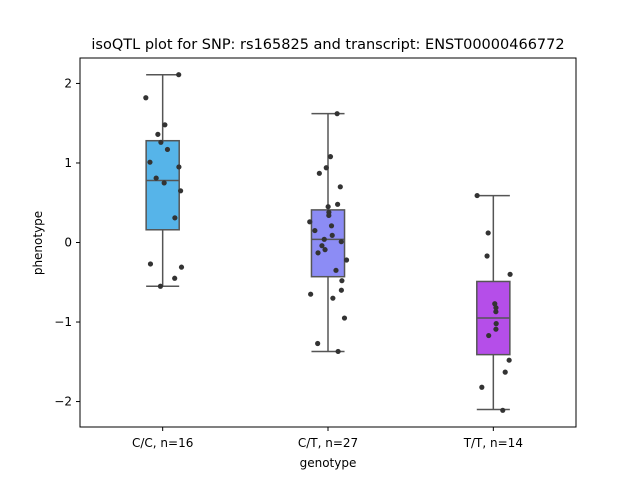 The width and height of the screenshot is (640, 480). I want to click on y-tick-label: −1, so click(63, 322).